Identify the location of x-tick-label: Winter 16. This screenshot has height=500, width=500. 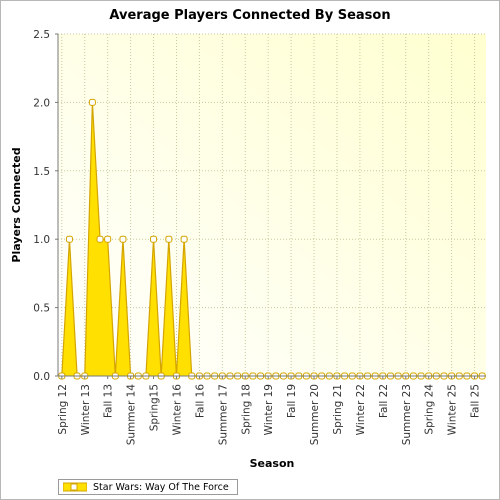
(177, 410).